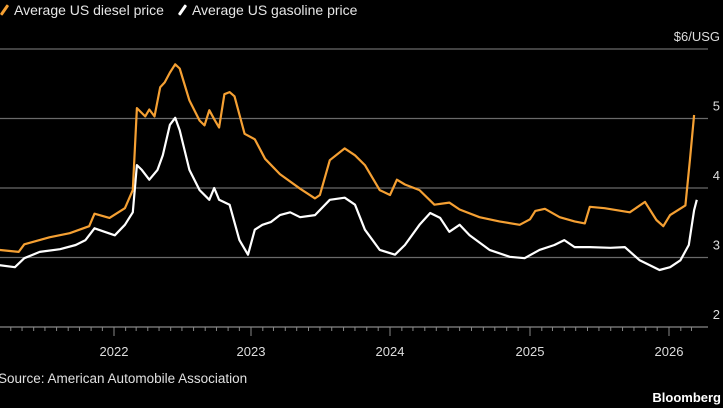 This screenshot has width=723, height=408. I want to click on x-axis: 2022 2023 2024 2025 2026, so click(351, 343).